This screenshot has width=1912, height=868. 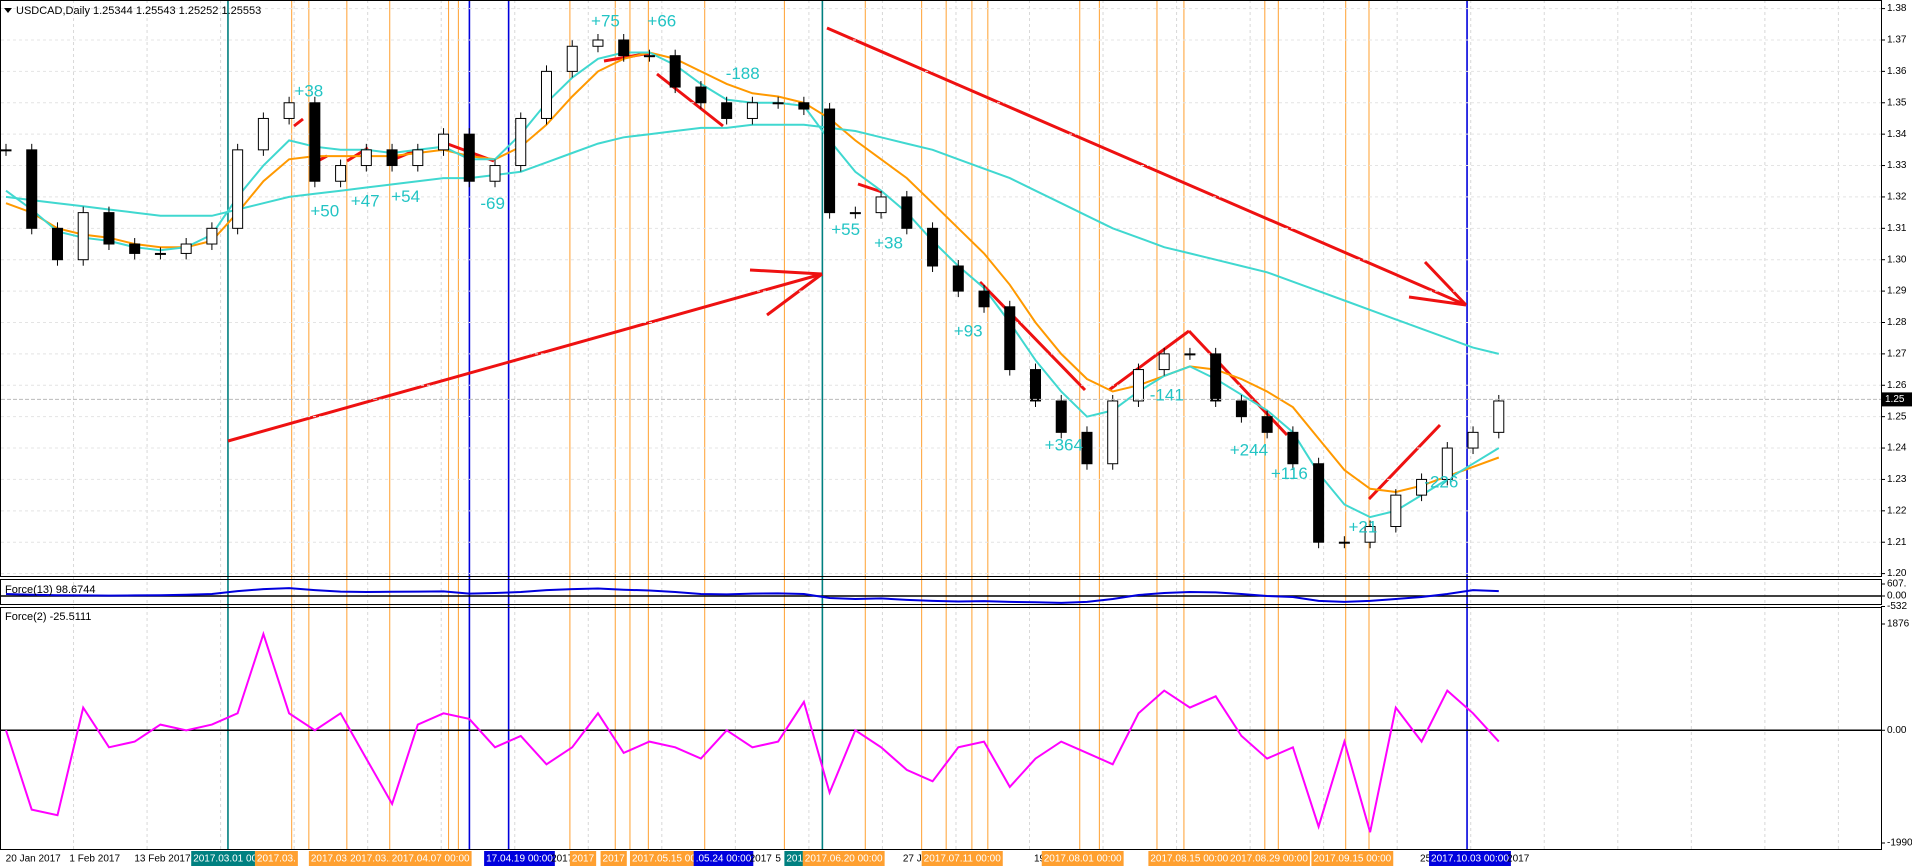 I want to click on panel-title: Force(2) -25.5111, so click(x=48, y=617).